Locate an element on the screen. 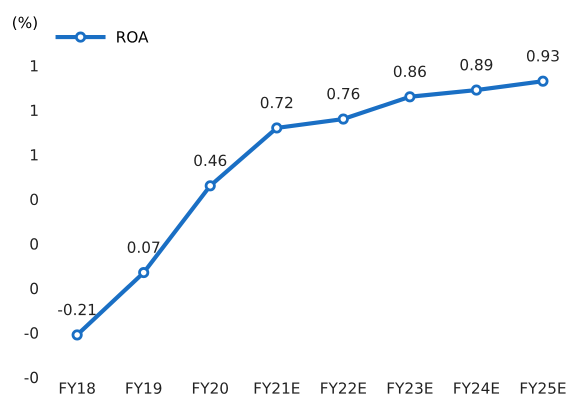 The image size is (585, 410). x-tick-label: FY24E is located at coordinates (477, 388).